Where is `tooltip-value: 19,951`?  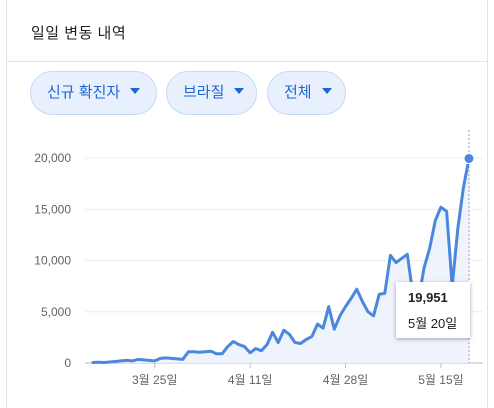 tooltip-value: 19,951 is located at coordinates (428, 297).